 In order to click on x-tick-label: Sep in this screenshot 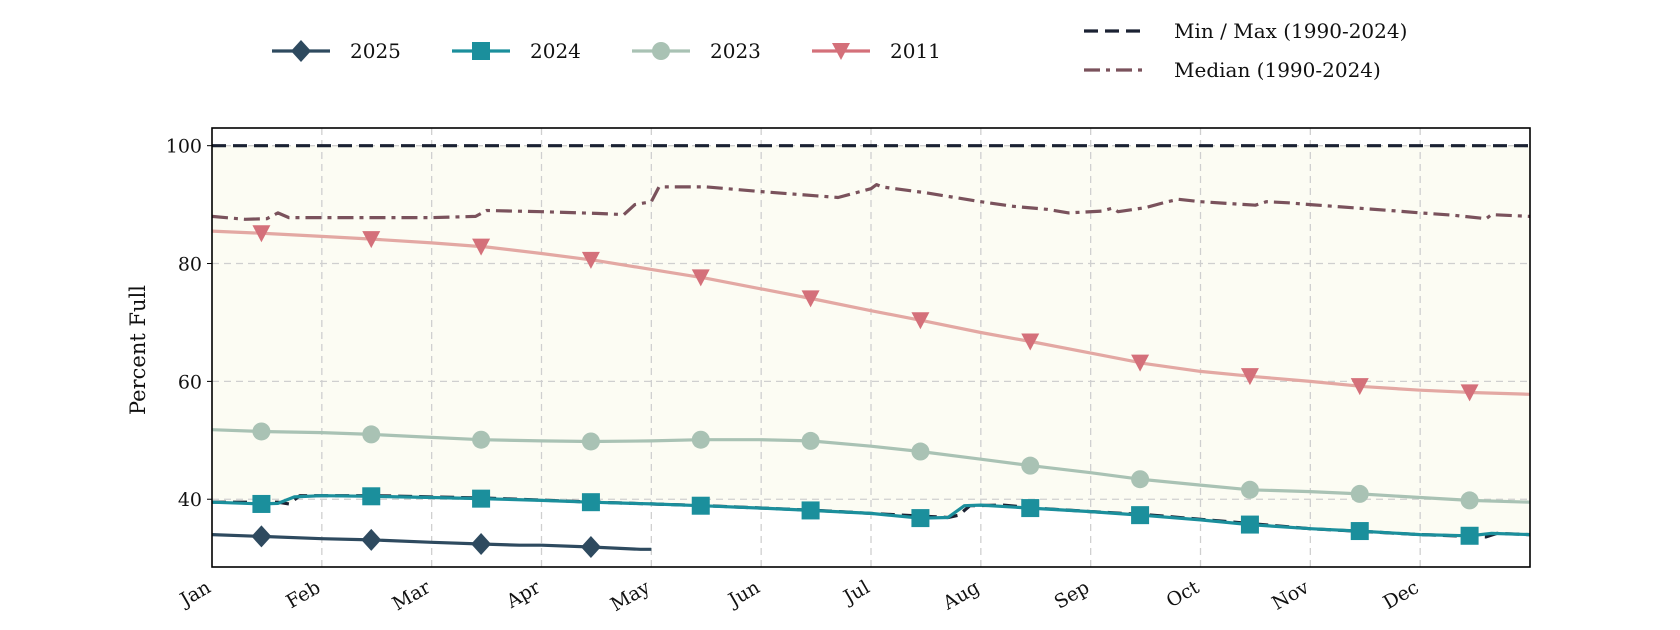, I will do `click(1072, 594)`.